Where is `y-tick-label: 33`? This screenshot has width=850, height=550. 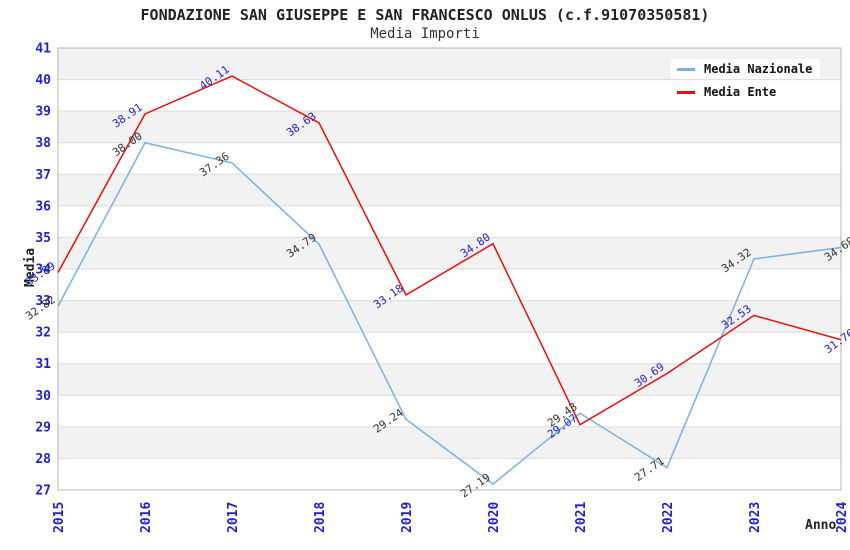 y-tick-label: 33 is located at coordinates (43, 301).